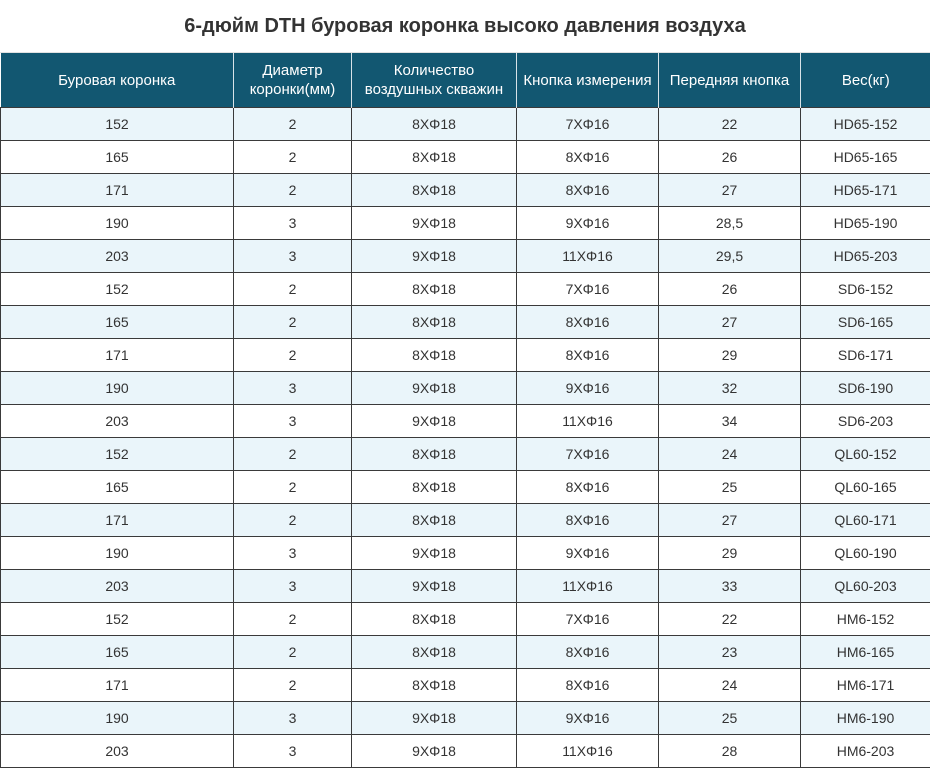  Describe the element at coordinates (588, 751) in the screenshot. I see `cell-gauge-button: 11XΦ16` at that location.